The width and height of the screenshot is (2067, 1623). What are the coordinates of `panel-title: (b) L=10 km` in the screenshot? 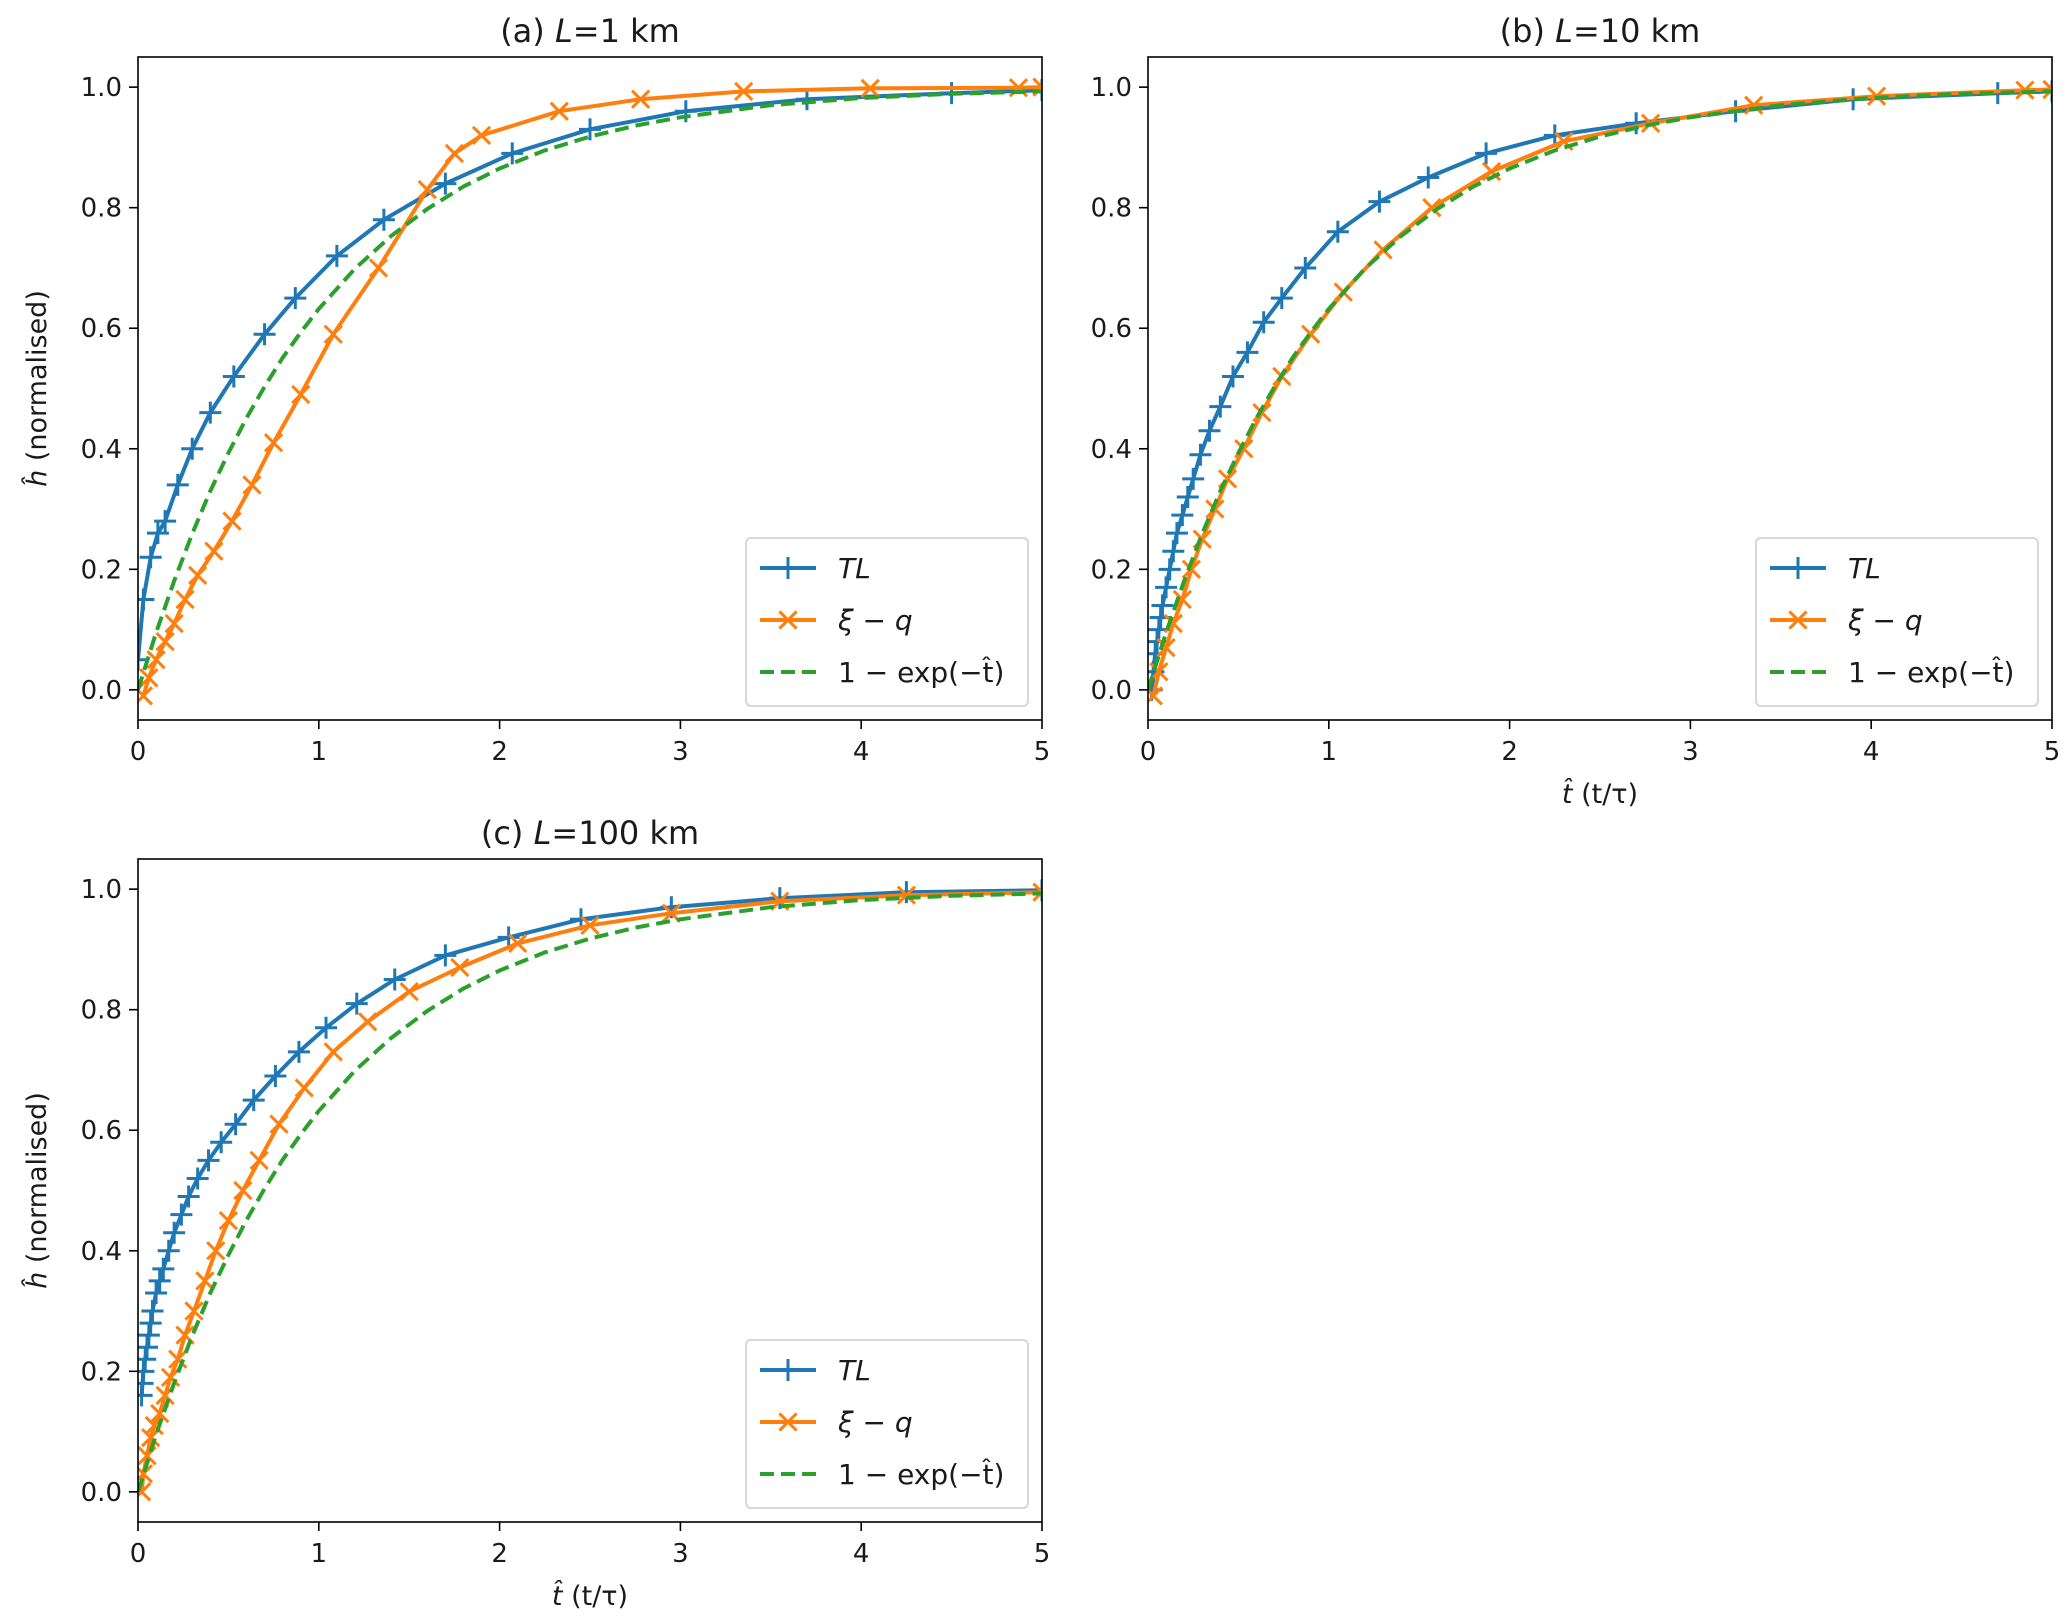 It's located at (1600, 31).